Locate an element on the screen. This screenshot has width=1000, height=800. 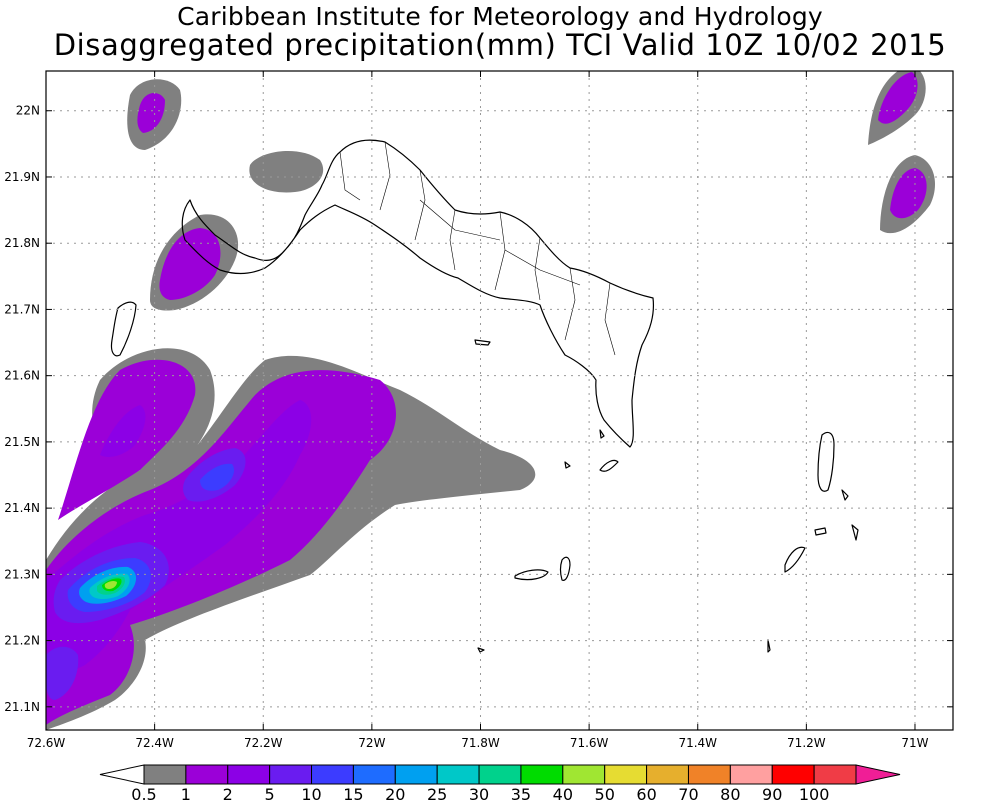
colorbar-label: 15 is located at coordinates (353, 792).